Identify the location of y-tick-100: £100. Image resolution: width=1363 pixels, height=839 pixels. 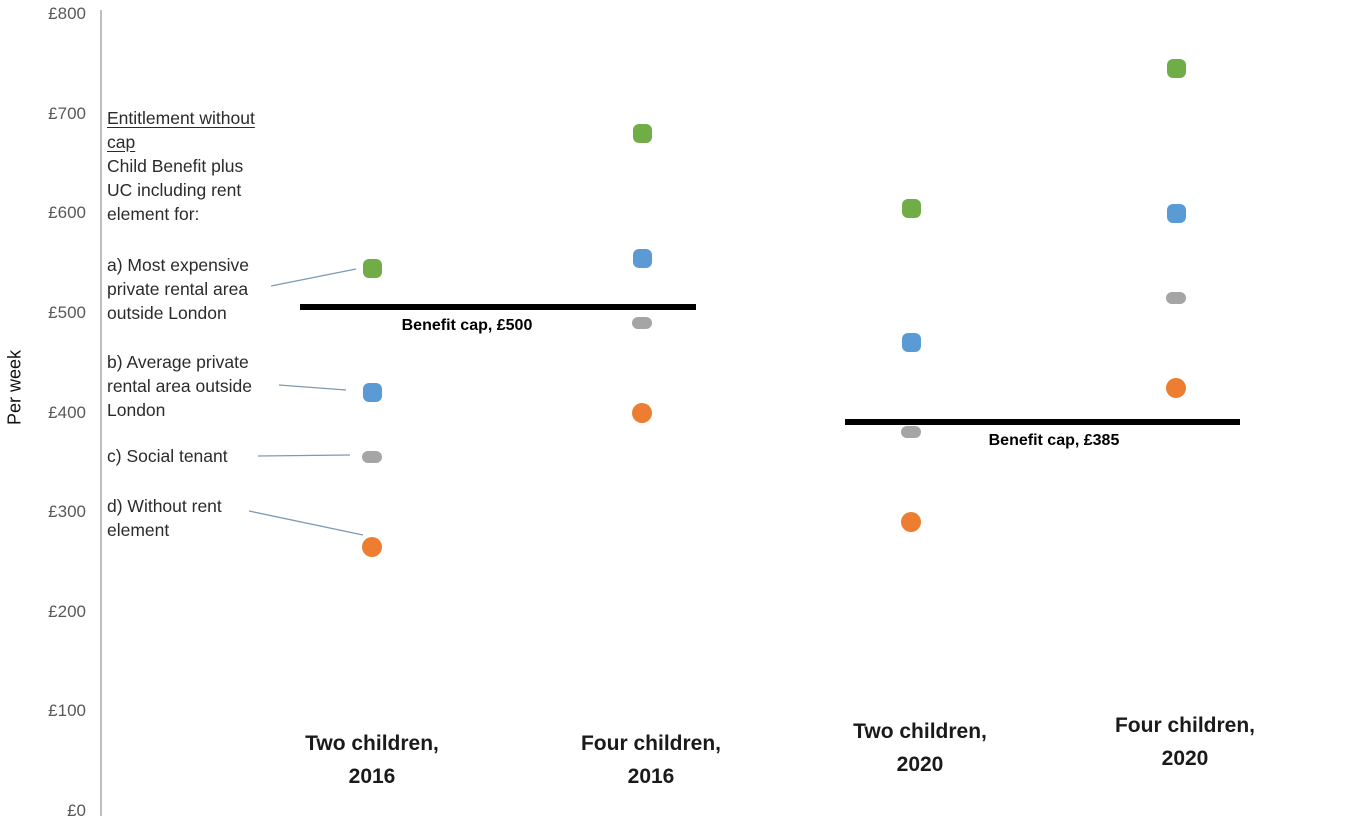
(67, 711).